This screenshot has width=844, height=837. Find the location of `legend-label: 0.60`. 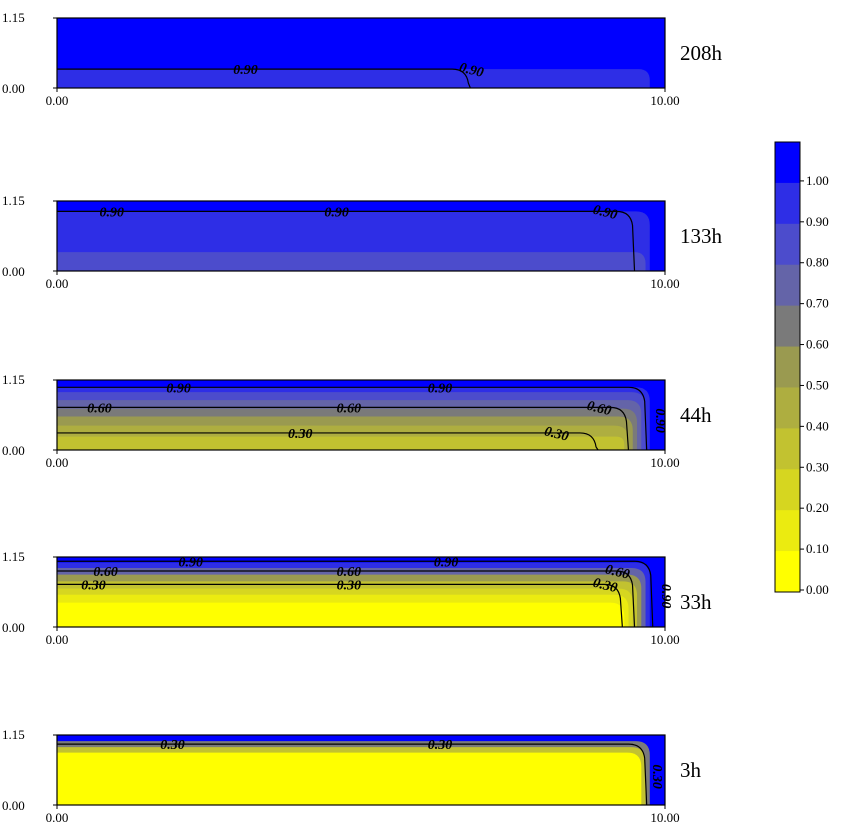

legend-label: 0.60 is located at coordinates (817, 344).